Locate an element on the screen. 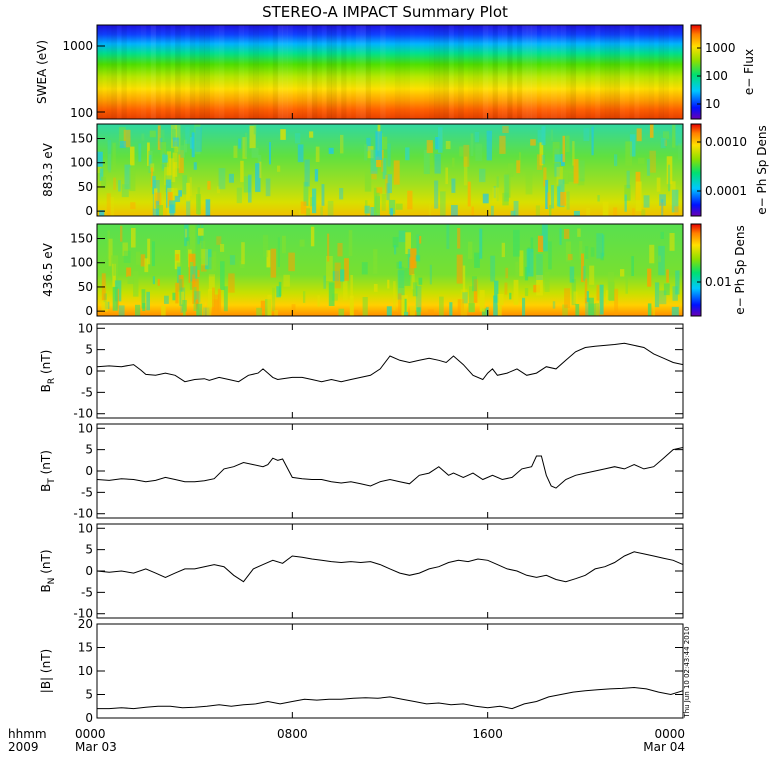  panel-bt-series-line is located at coordinates (390, 468).